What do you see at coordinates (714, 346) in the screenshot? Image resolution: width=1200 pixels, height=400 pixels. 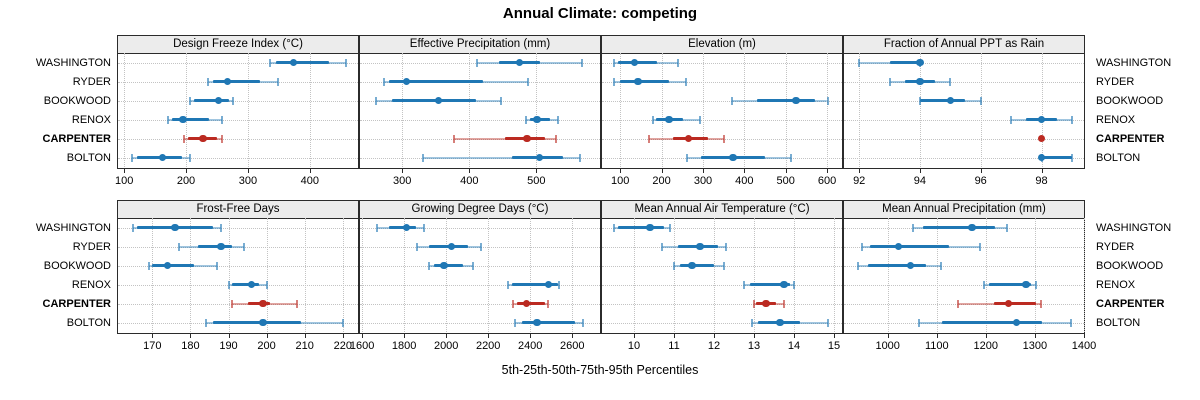 I see `axis-tick-label: 12` at bounding box center [714, 346].